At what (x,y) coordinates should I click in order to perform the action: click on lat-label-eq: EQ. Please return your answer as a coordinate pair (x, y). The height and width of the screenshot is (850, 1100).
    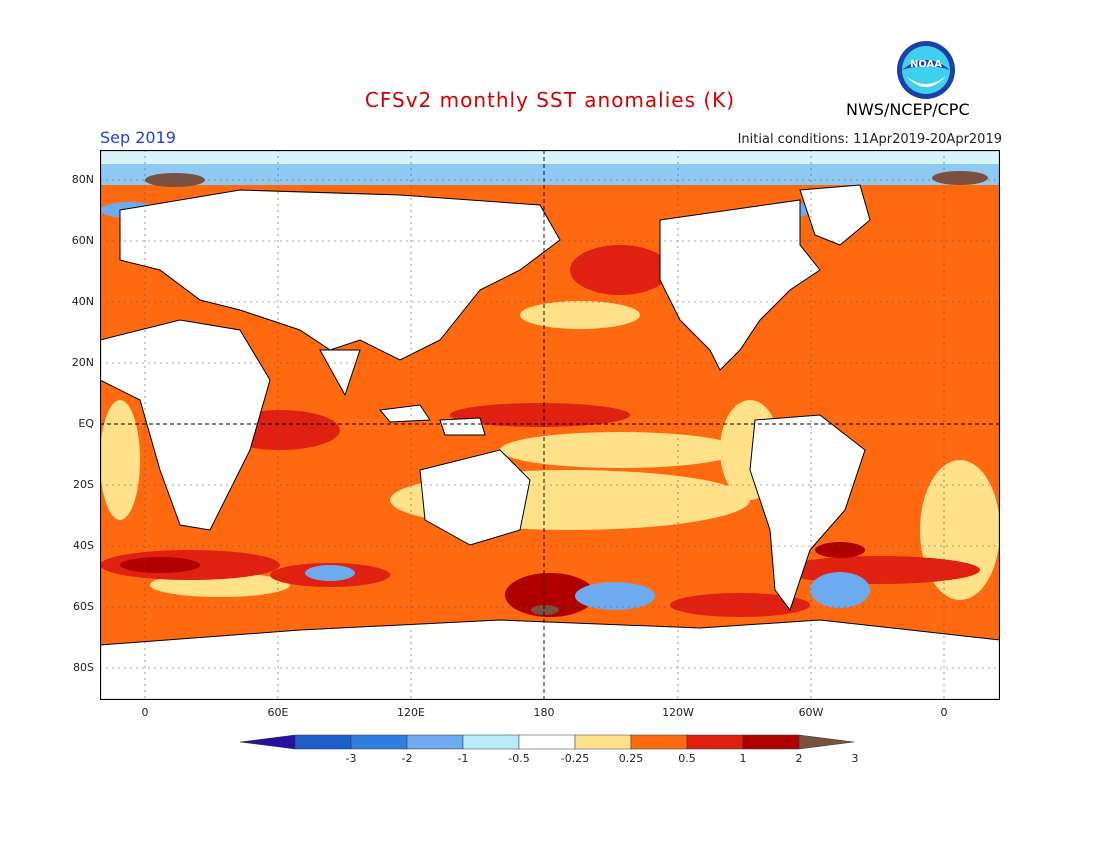
    Looking at the image, I should click on (86, 423).